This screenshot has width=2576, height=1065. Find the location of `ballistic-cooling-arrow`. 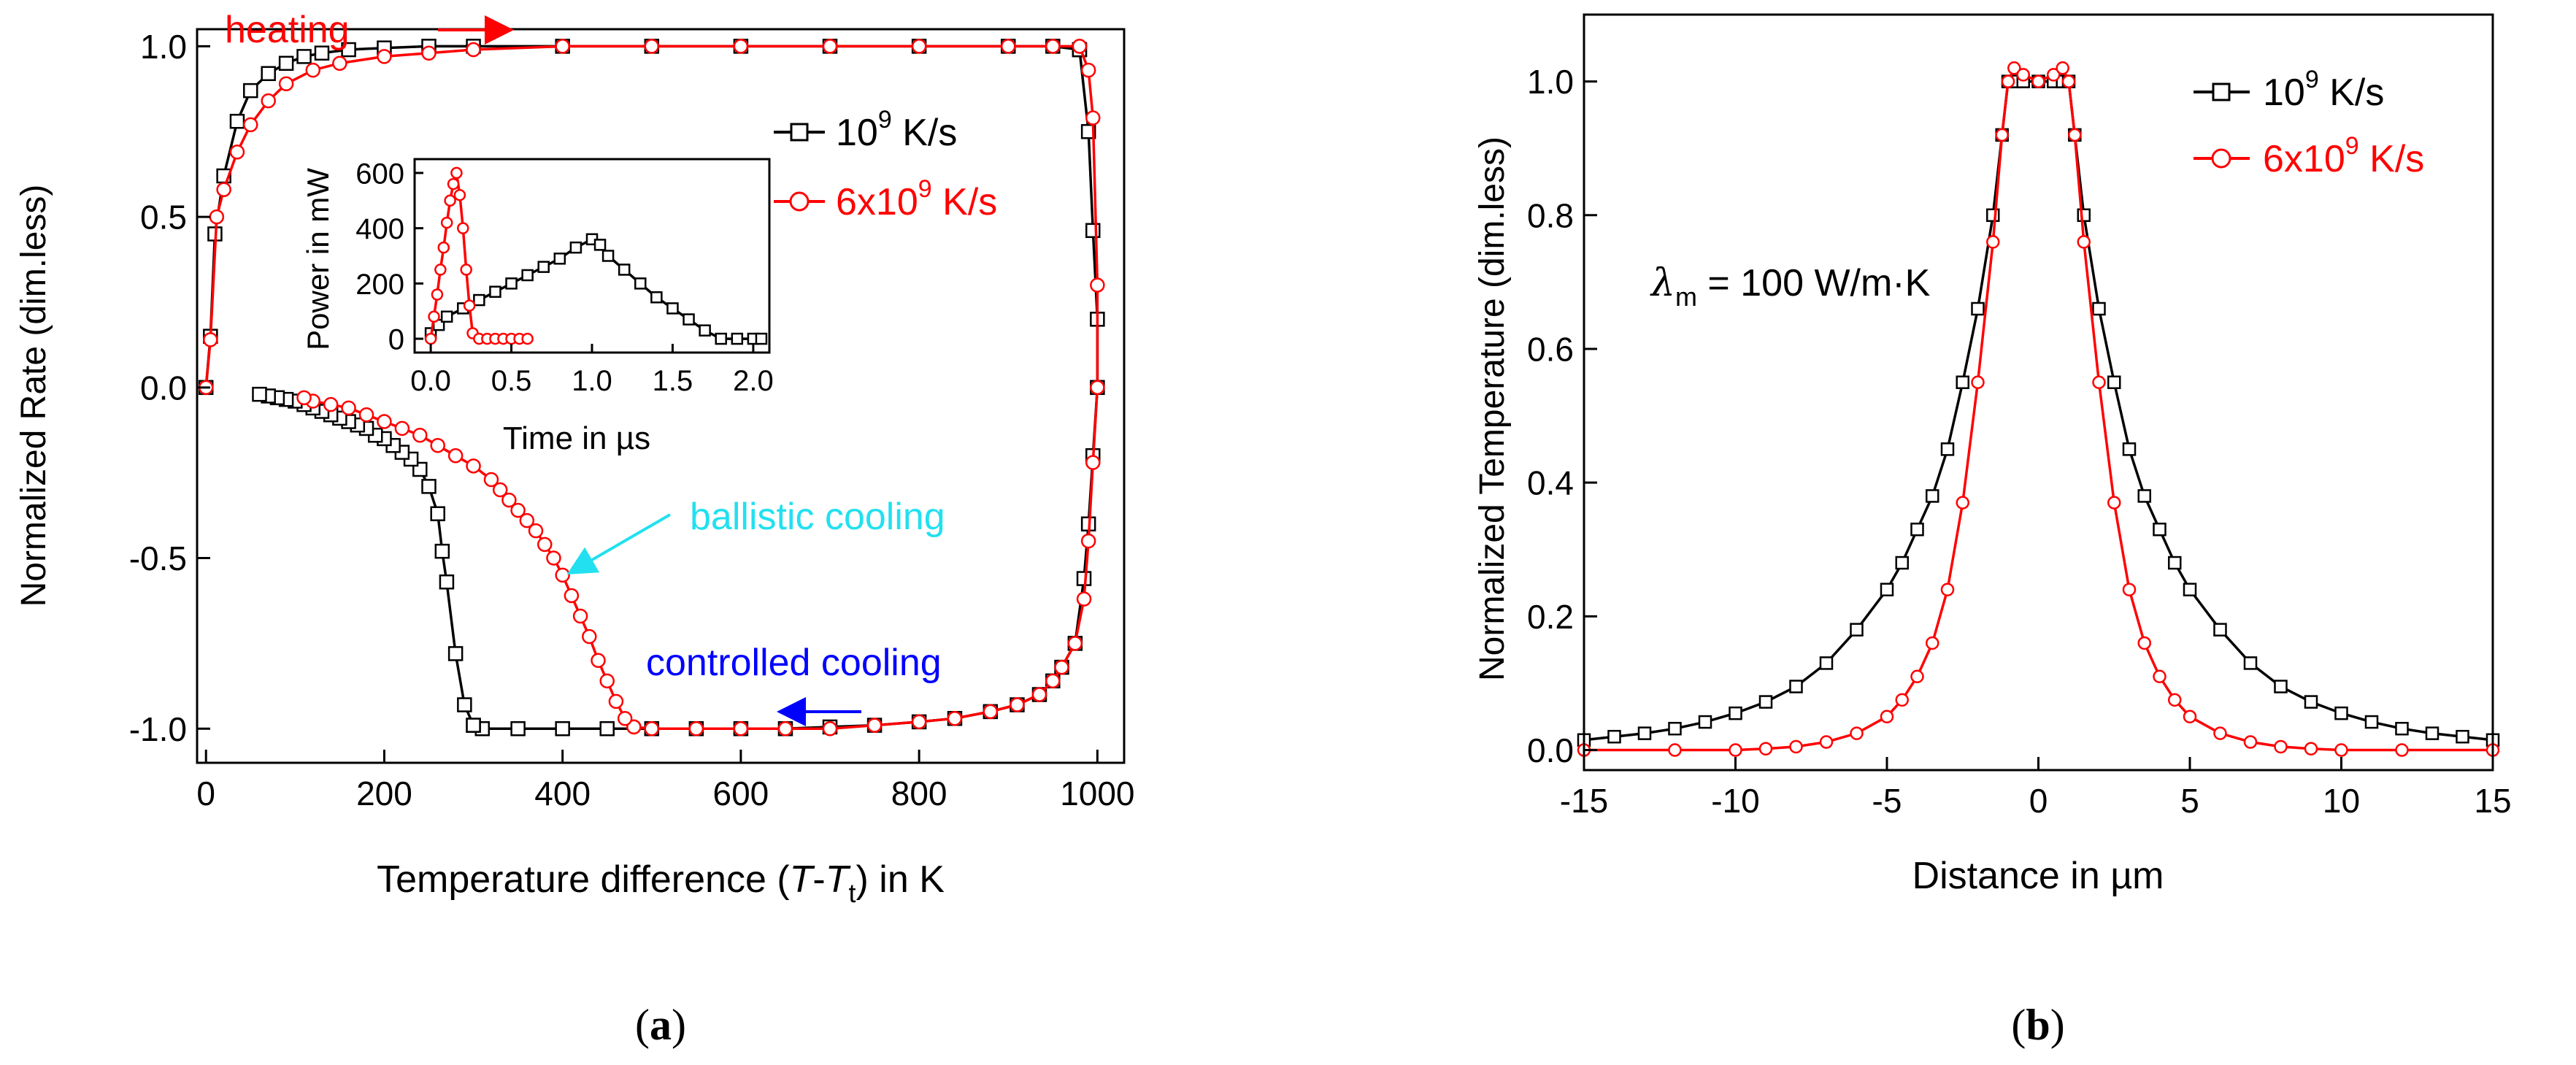

ballistic-cooling-arrow is located at coordinates (619, 544).